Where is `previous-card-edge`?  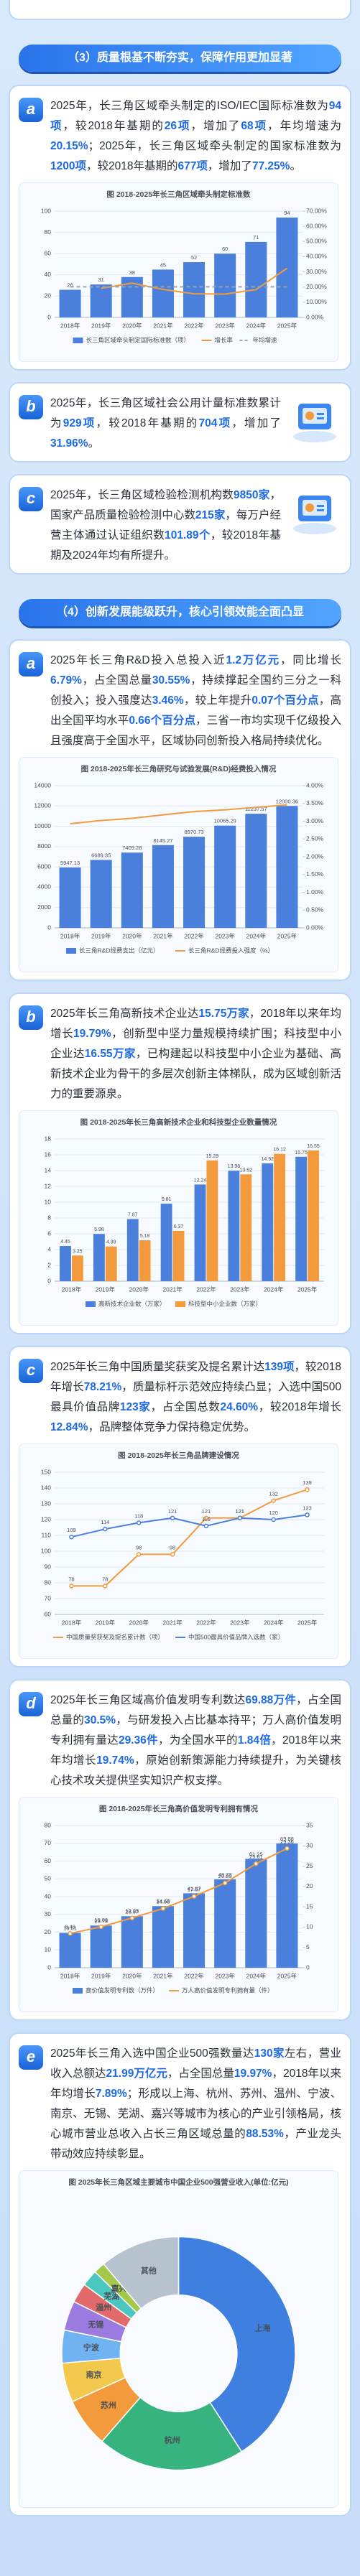
previous-card-edge is located at coordinates (180, 10).